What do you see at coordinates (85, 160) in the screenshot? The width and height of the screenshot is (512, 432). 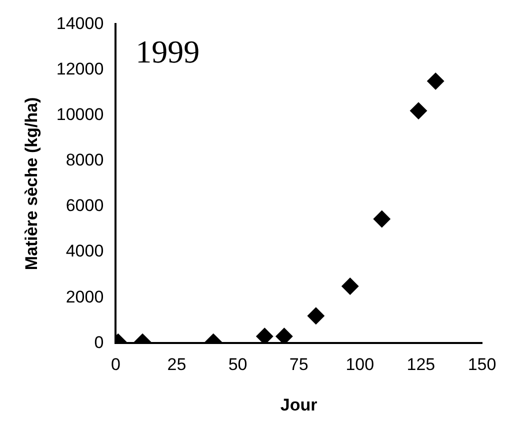 I see `y-tick-label: 8000` at bounding box center [85, 160].